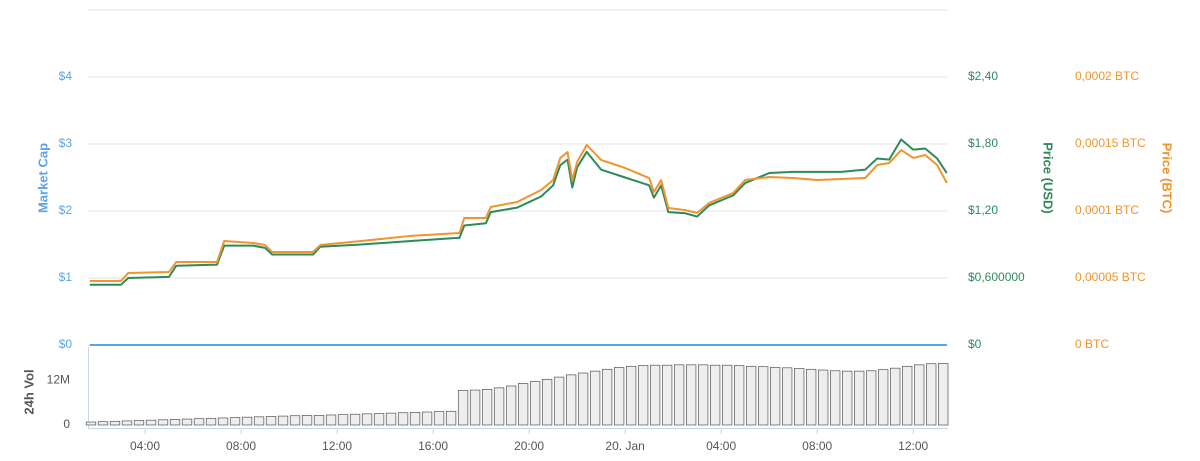  I want to click on y3-tick-label: 0,0002 BTC, so click(1107, 76).